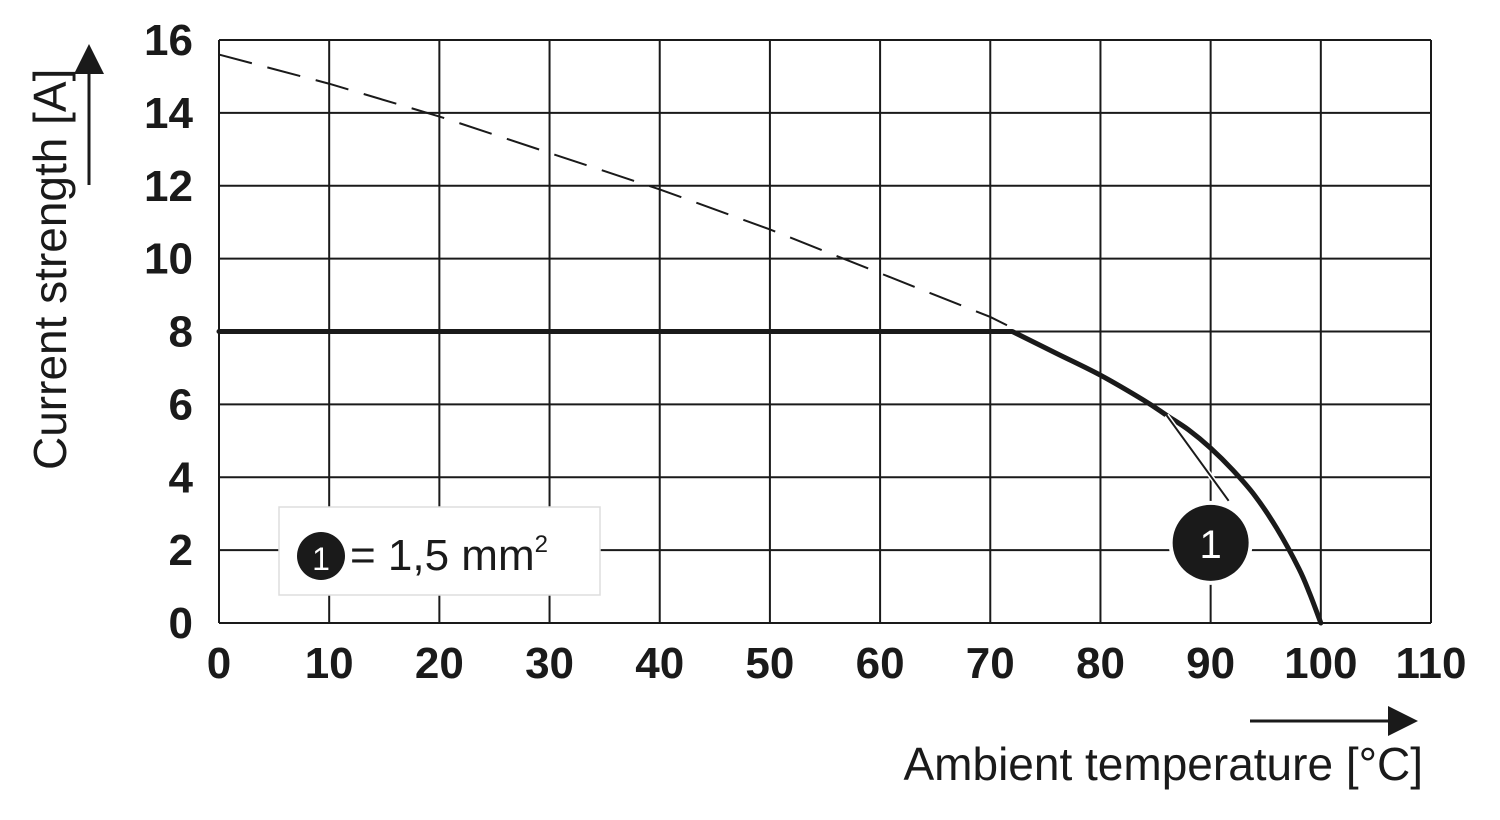  I want to click on x-tick-label-0: 0, so click(219, 663).